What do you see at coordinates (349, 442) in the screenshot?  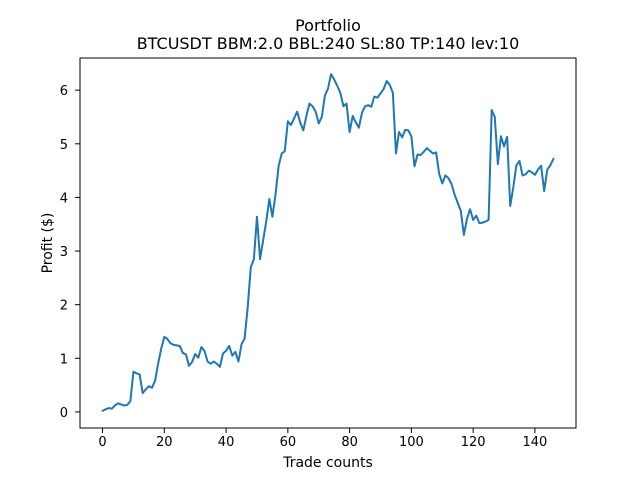 I see `x-tick-label: 80` at bounding box center [349, 442].